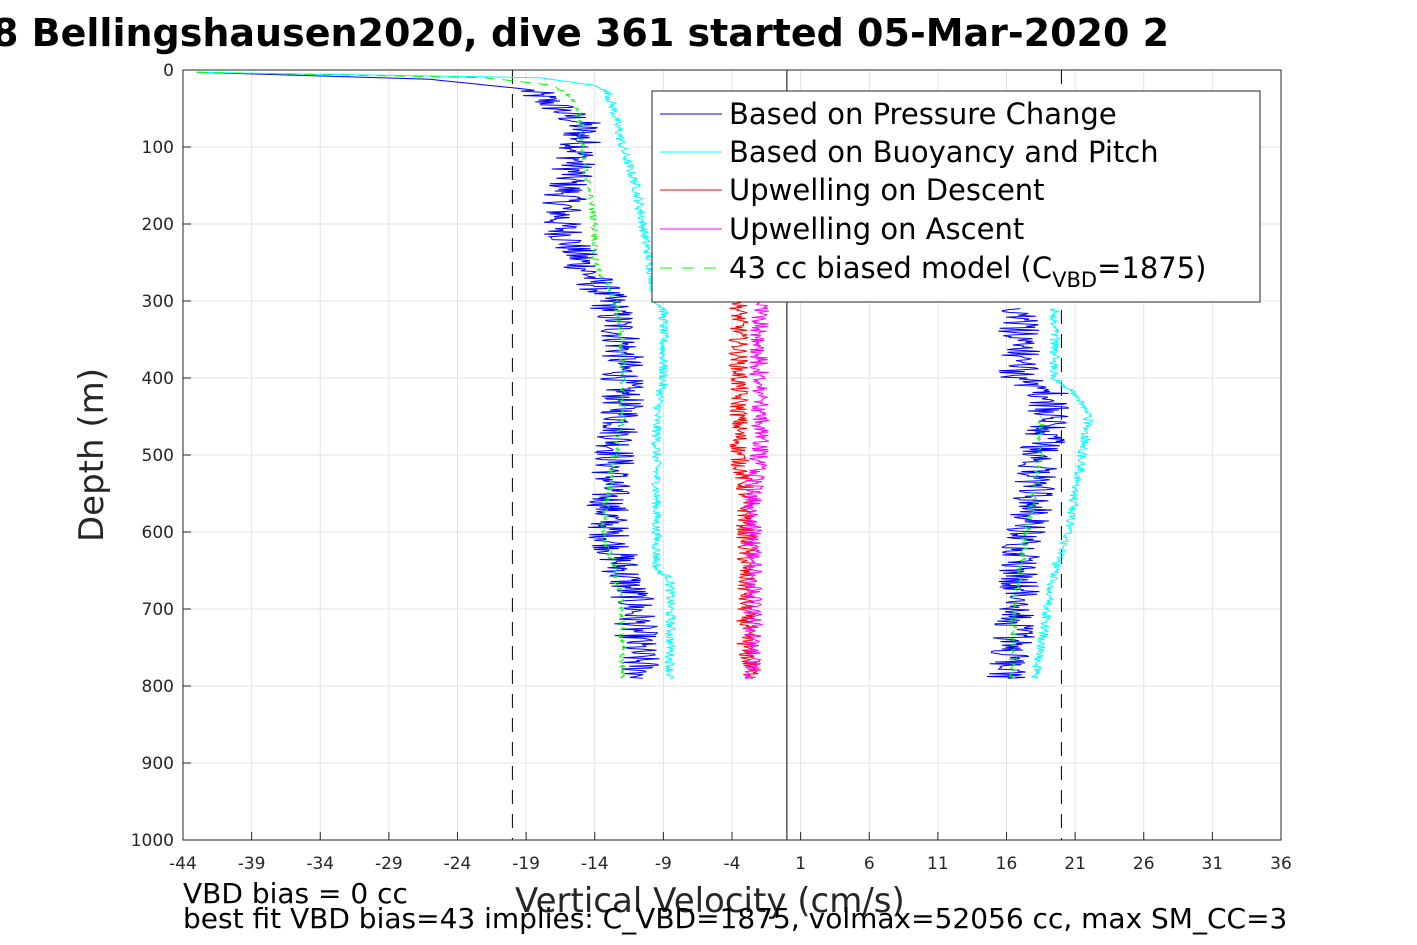 The height and width of the screenshot is (945, 1417). Describe the element at coordinates (1007, 864) in the screenshot. I see `x-tick-label: 16` at that location.